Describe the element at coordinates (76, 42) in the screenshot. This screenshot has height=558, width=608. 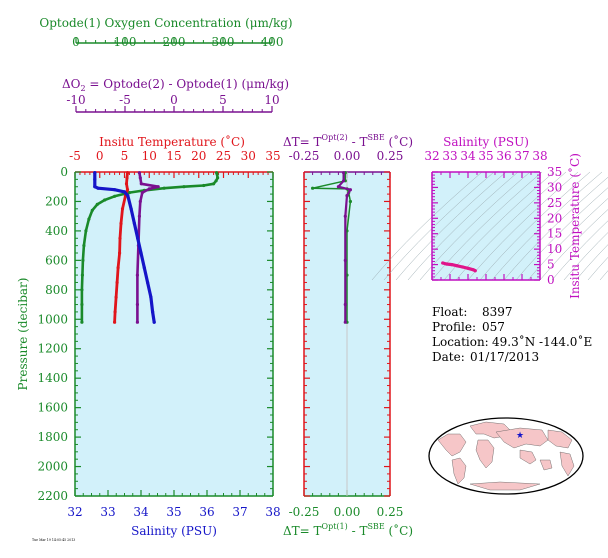
I see `oxygen-axis-tick-label: 0` at that location.